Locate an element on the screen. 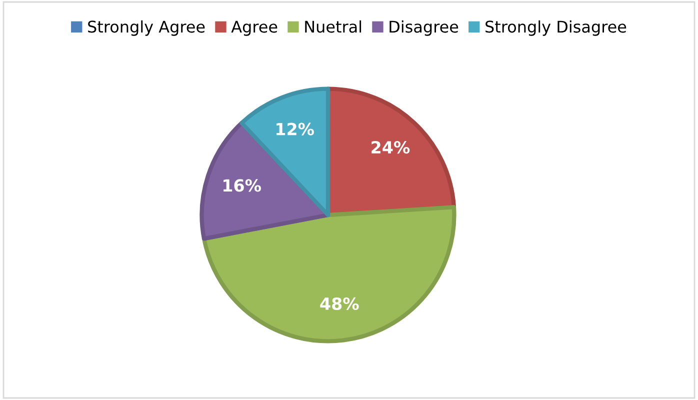 The image size is (698, 400). data-label: 16% is located at coordinates (242, 185).